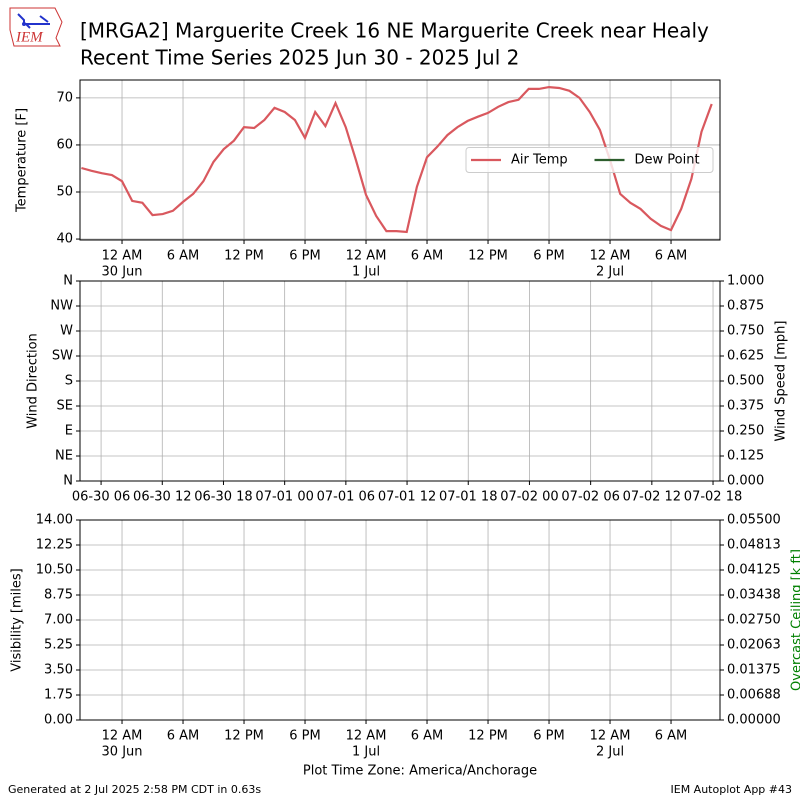 The width and height of the screenshot is (800, 800). What do you see at coordinates (754, 545) in the screenshot?
I see `y2-tick-label: 0.04813` at bounding box center [754, 545].